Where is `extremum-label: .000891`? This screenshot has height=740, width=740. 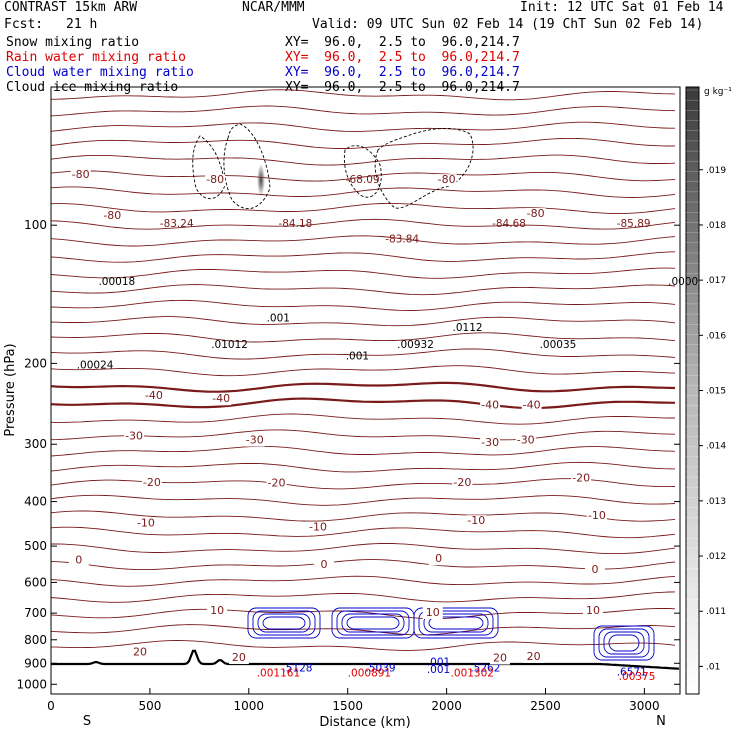
extremum-label: .000891 is located at coordinates (369, 674).